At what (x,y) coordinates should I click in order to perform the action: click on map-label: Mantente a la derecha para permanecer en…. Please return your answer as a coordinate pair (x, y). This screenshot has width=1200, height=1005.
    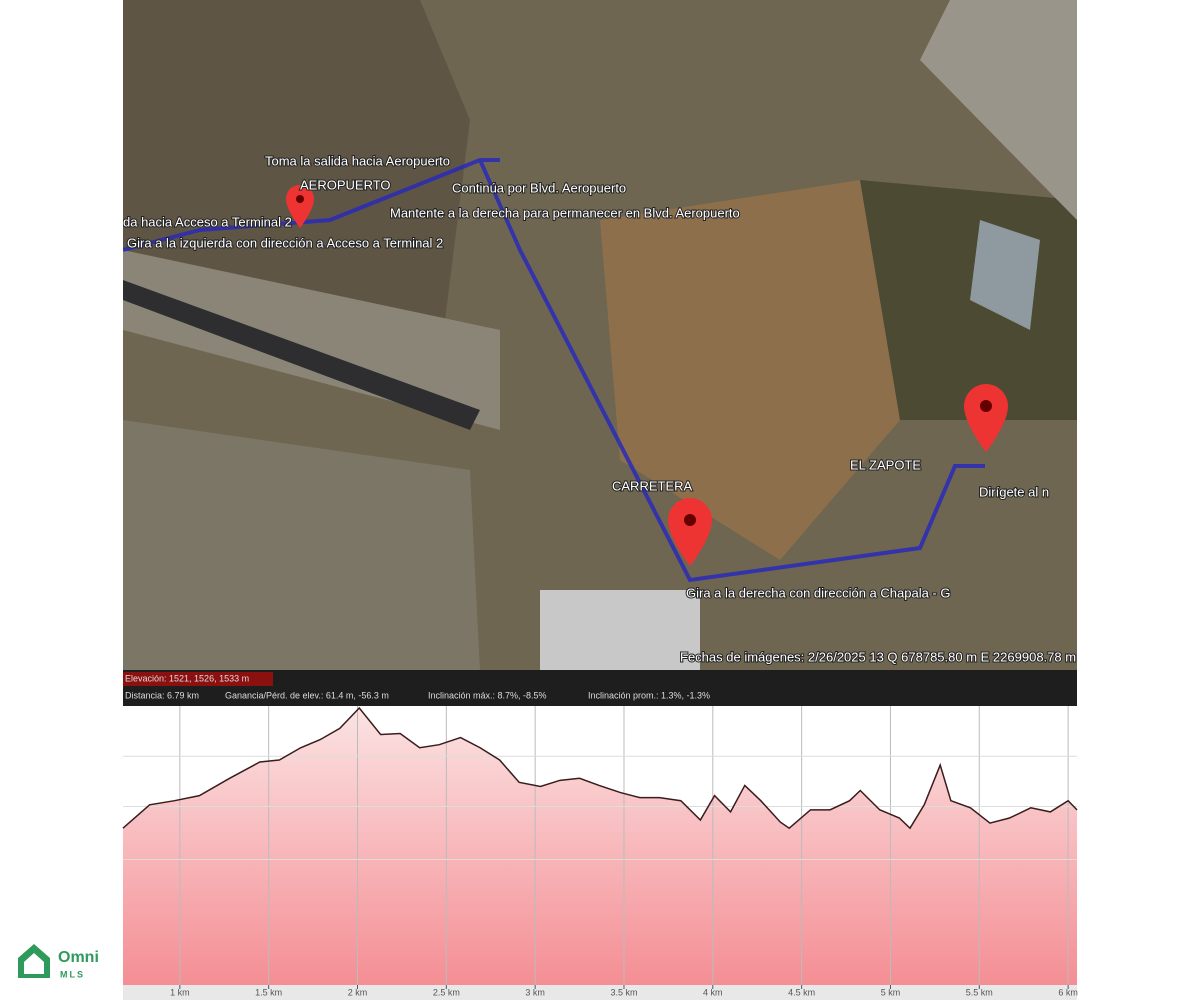
    Looking at the image, I should click on (565, 212).